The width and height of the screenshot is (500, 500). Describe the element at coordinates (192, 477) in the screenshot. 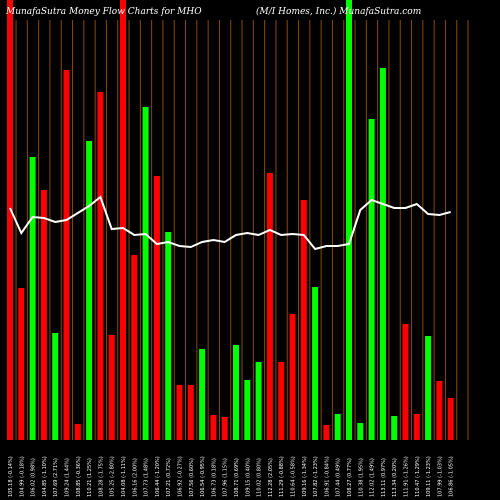

I see `x-tick-label: 107.56 (0.60%)` at that location.